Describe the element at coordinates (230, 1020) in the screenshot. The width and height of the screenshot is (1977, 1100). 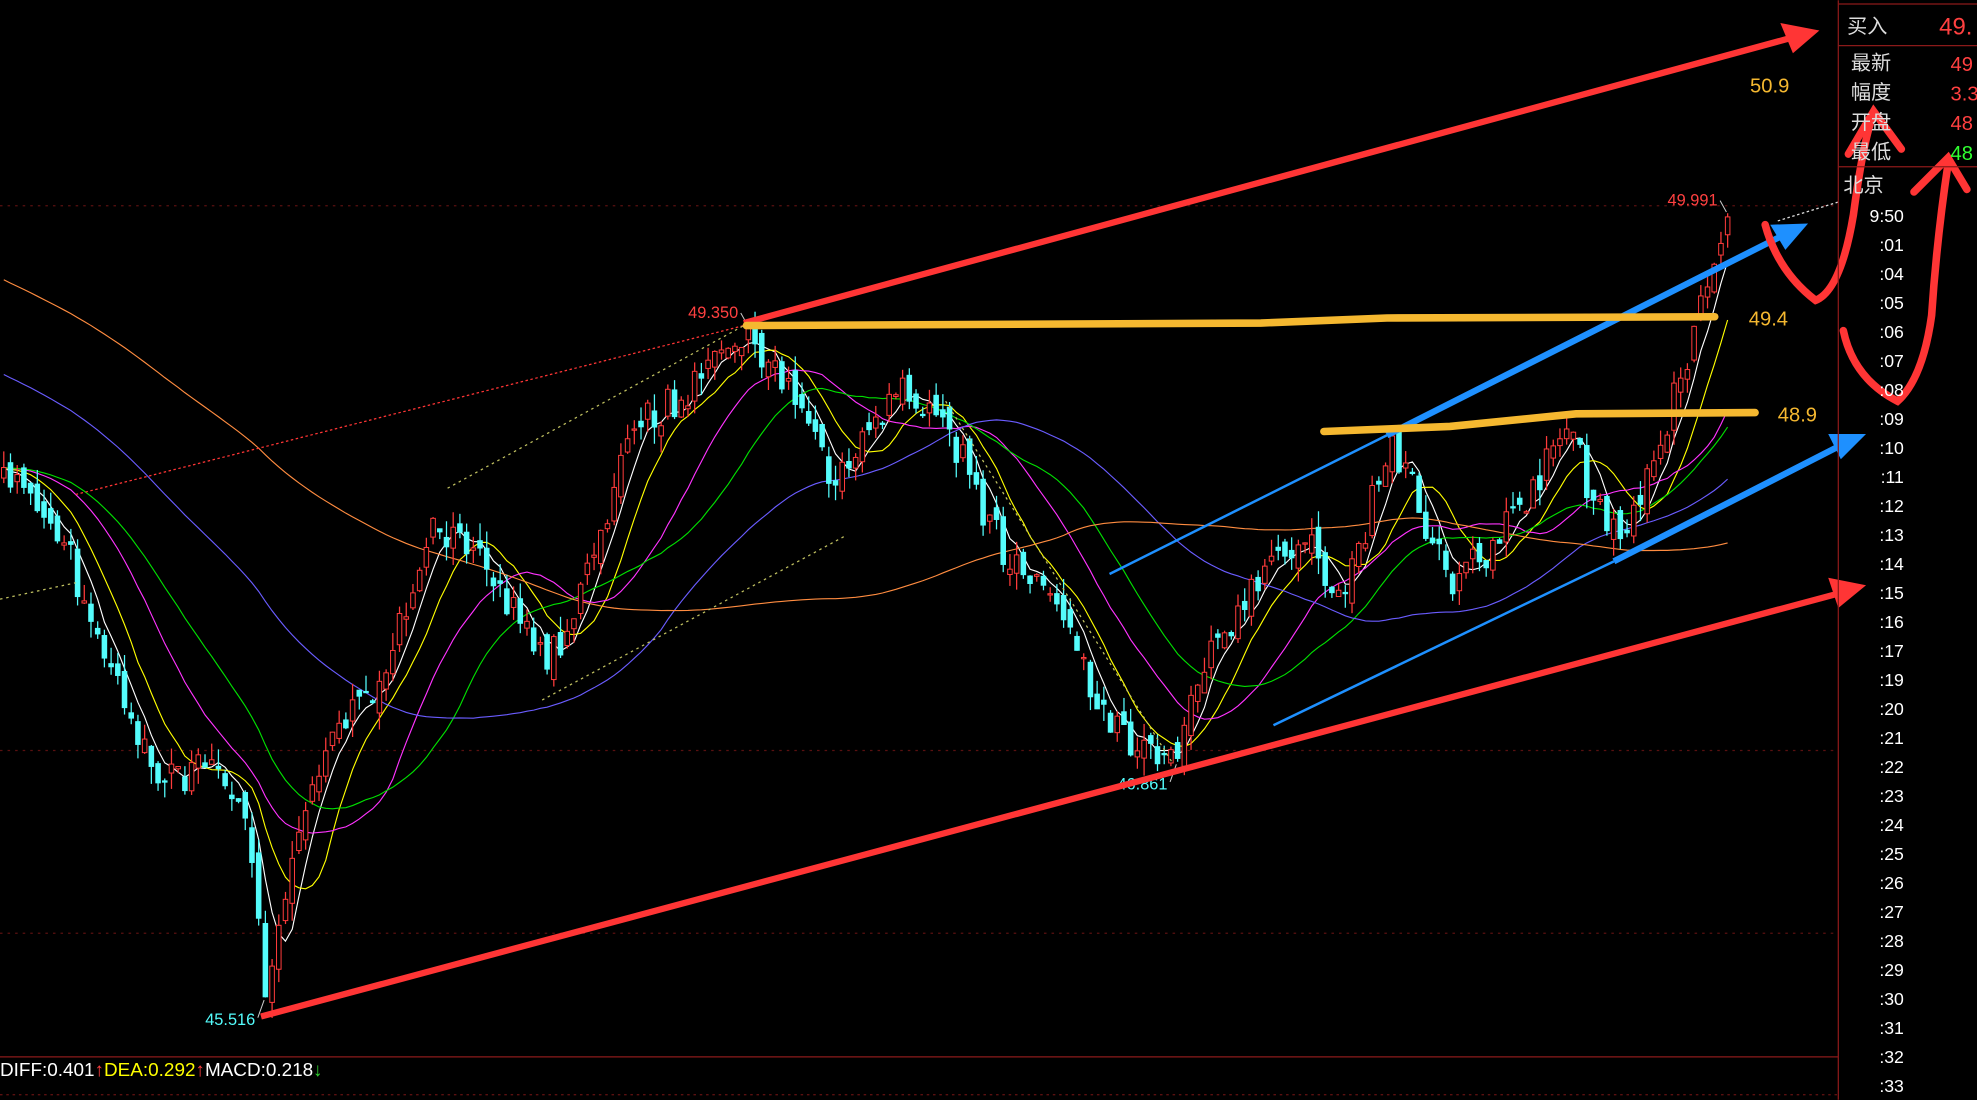
I see `price-label: 45.516` at that location.